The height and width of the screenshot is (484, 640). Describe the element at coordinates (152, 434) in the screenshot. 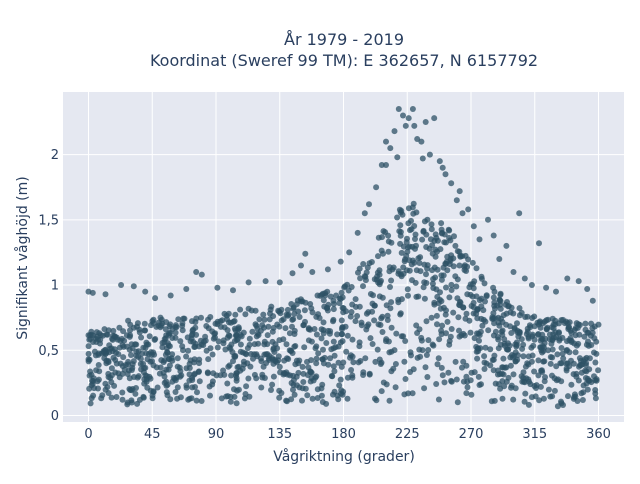

I see `x-tick-label: 45` at that location.